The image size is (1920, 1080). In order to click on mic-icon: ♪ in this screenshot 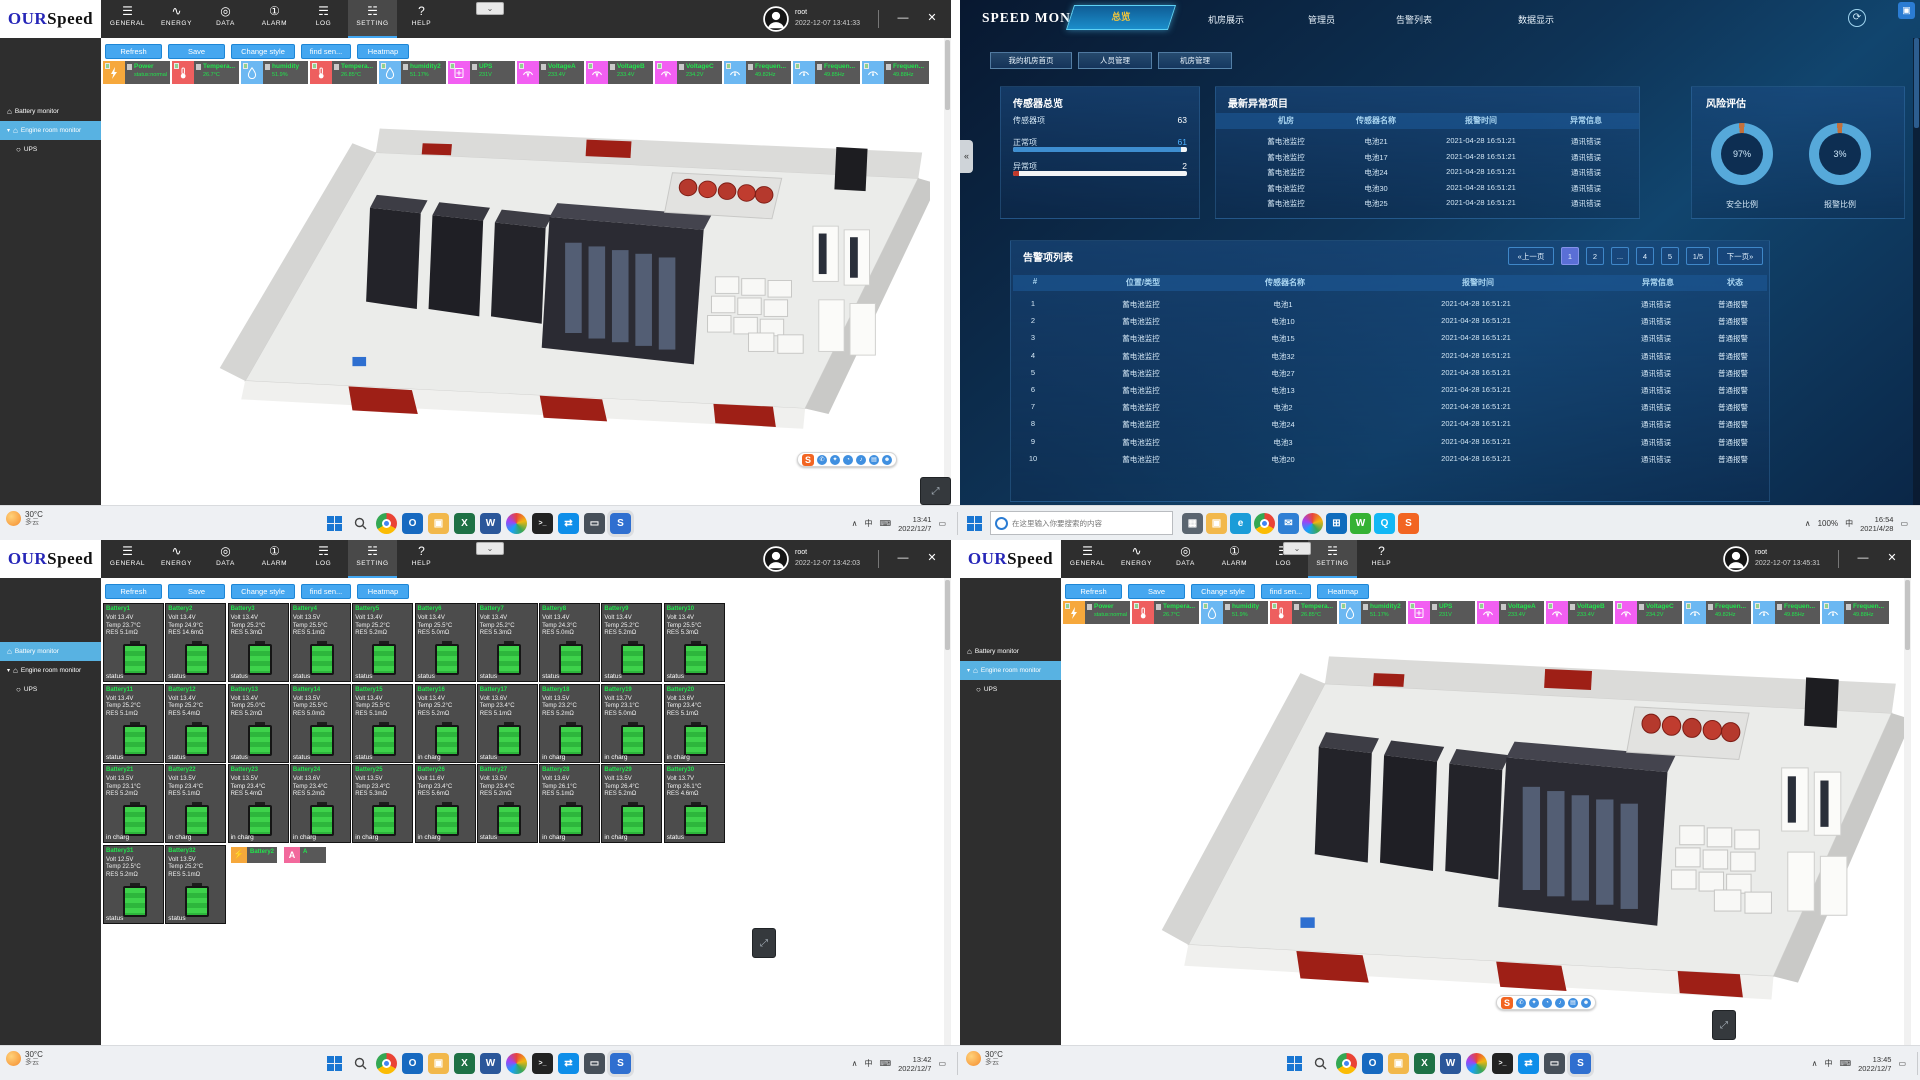, I will do `click(1560, 1002)`.